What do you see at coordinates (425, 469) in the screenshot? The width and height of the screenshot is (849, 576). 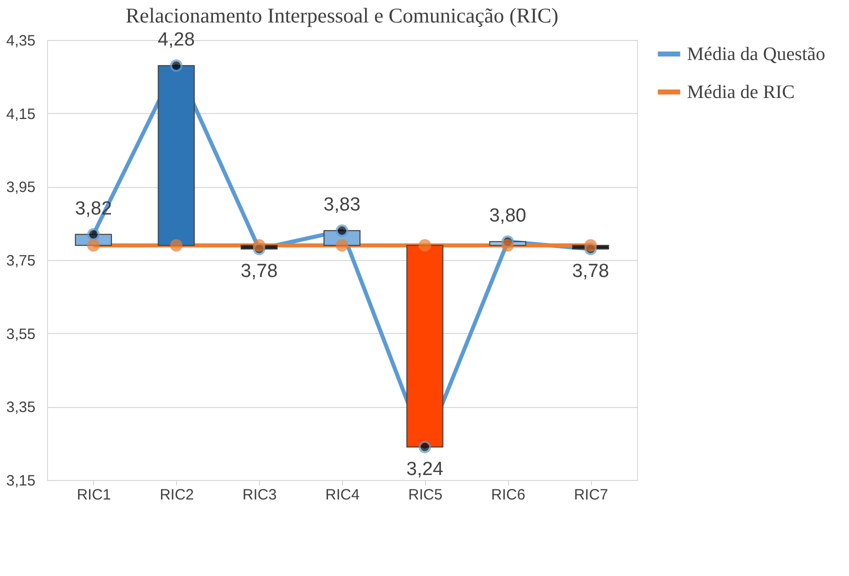 I see `data-label: 3,24` at bounding box center [425, 469].